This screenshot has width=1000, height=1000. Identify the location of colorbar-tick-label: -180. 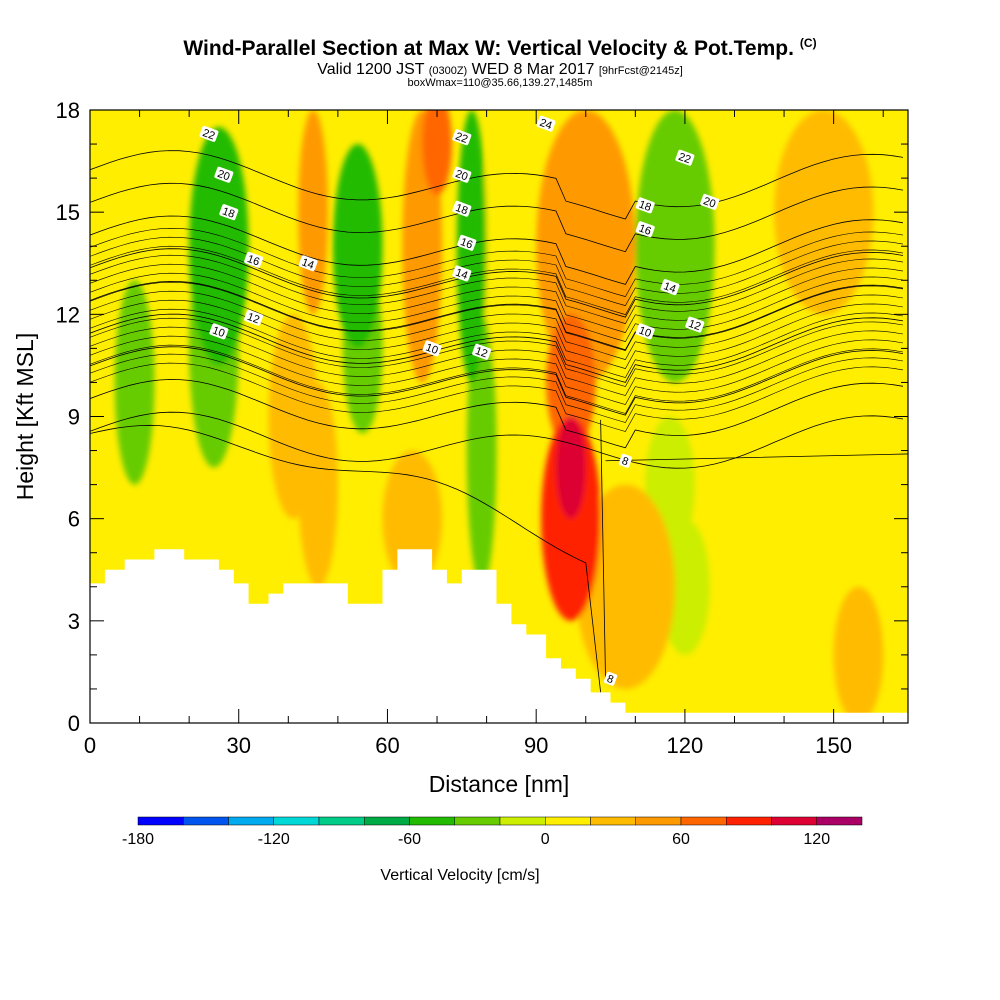
(138, 839).